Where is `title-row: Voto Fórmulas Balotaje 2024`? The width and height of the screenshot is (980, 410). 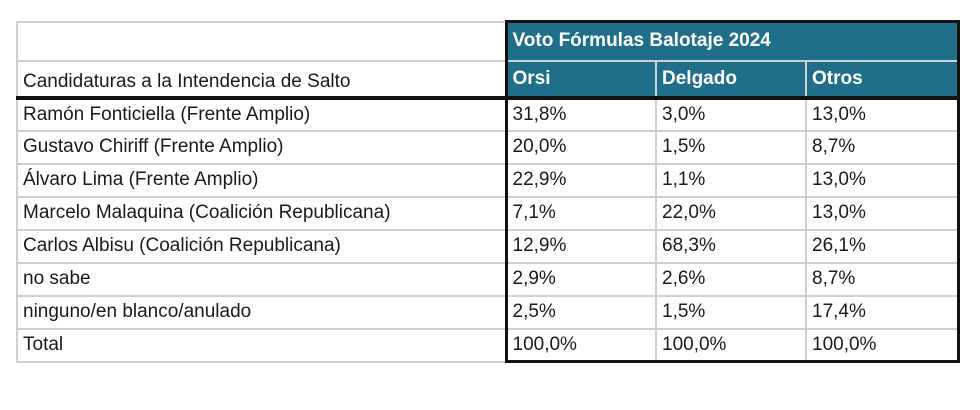 title-row: Voto Fórmulas Balotaje 2024 is located at coordinates (488, 41).